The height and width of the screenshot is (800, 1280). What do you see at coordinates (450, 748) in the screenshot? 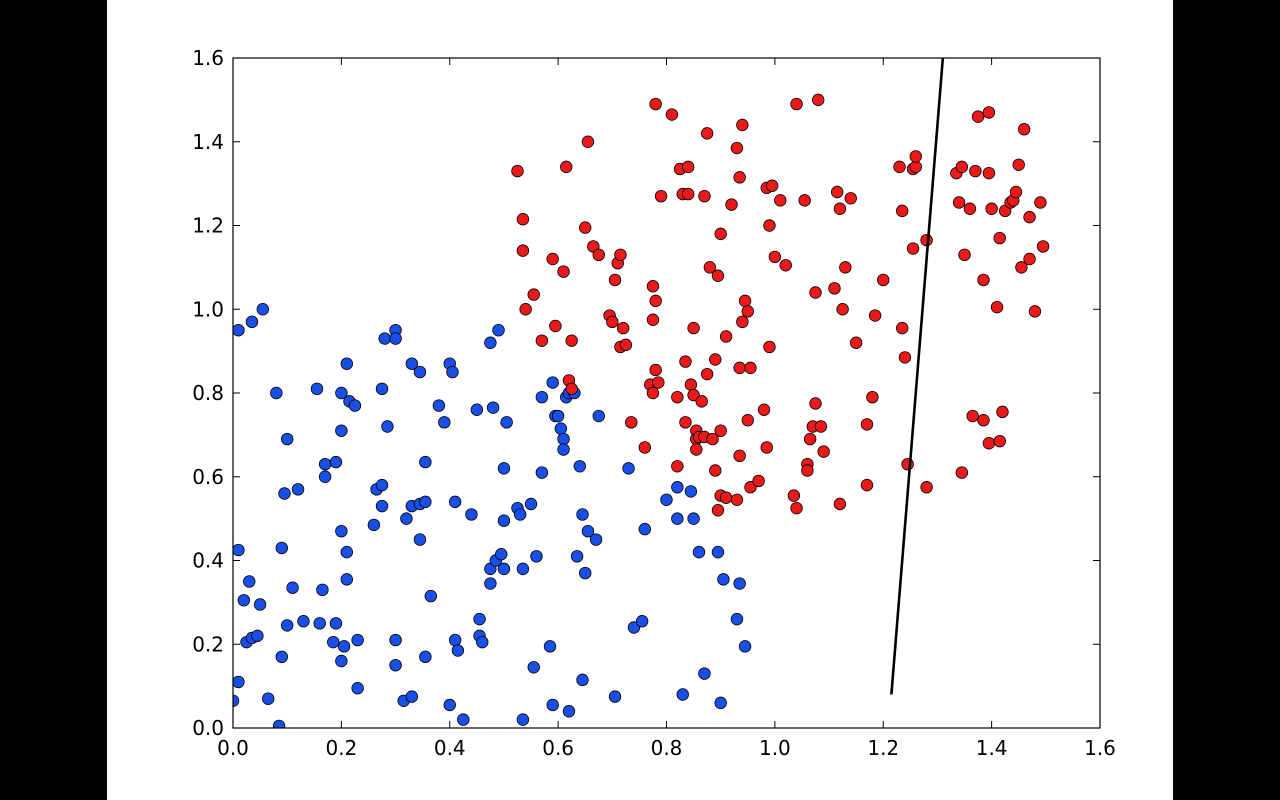
I see `x-tick-label-2: 0.4` at bounding box center [450, 748].